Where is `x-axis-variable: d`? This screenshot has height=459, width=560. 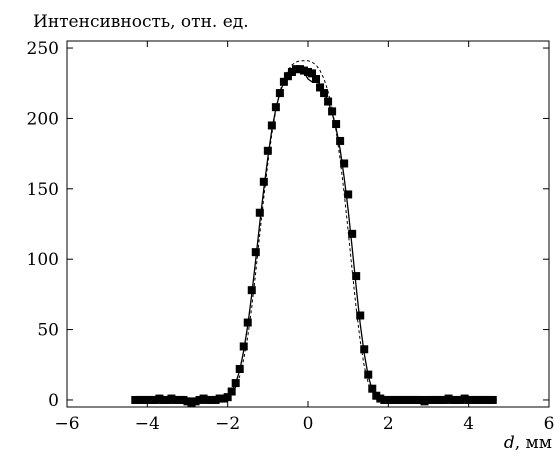
x-axis-variable: d is located at coordinates (509, 443).